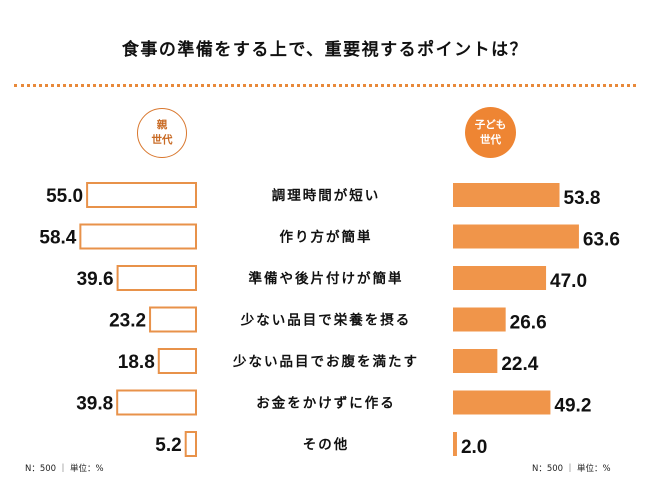  Describe the element at coordinates (568, 281) in the screenshot. I see `child-value-label: 47.0` at that location.